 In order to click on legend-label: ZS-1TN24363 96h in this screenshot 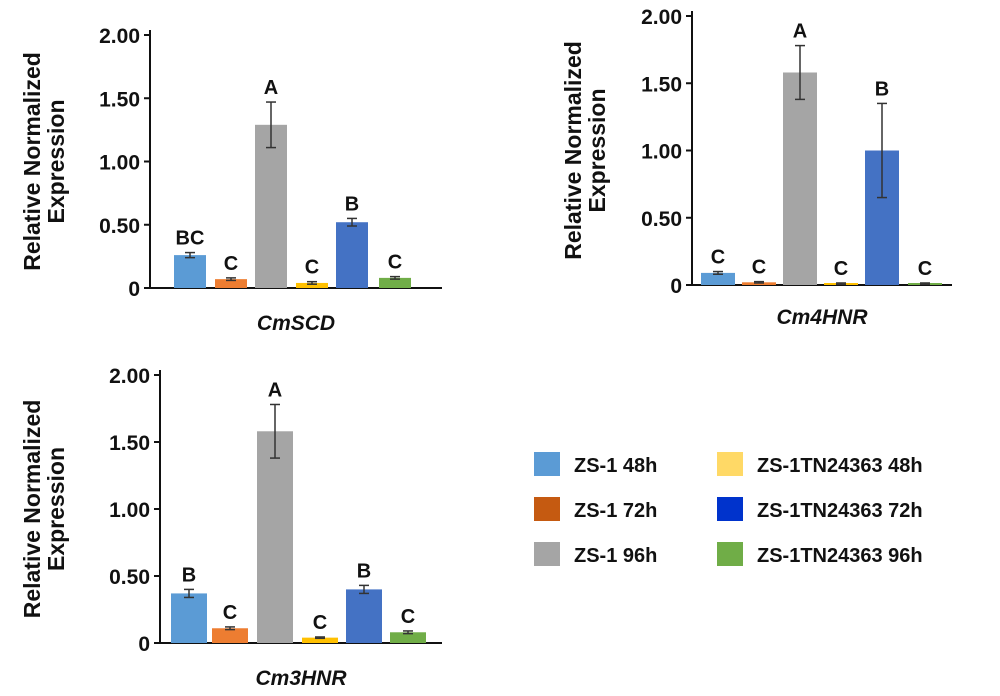, I will do `click(840, 556)`.